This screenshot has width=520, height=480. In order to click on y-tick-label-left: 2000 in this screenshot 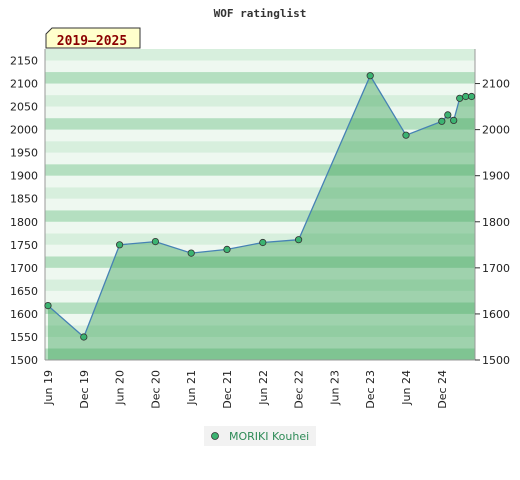, I will do `click(24, 130)`.